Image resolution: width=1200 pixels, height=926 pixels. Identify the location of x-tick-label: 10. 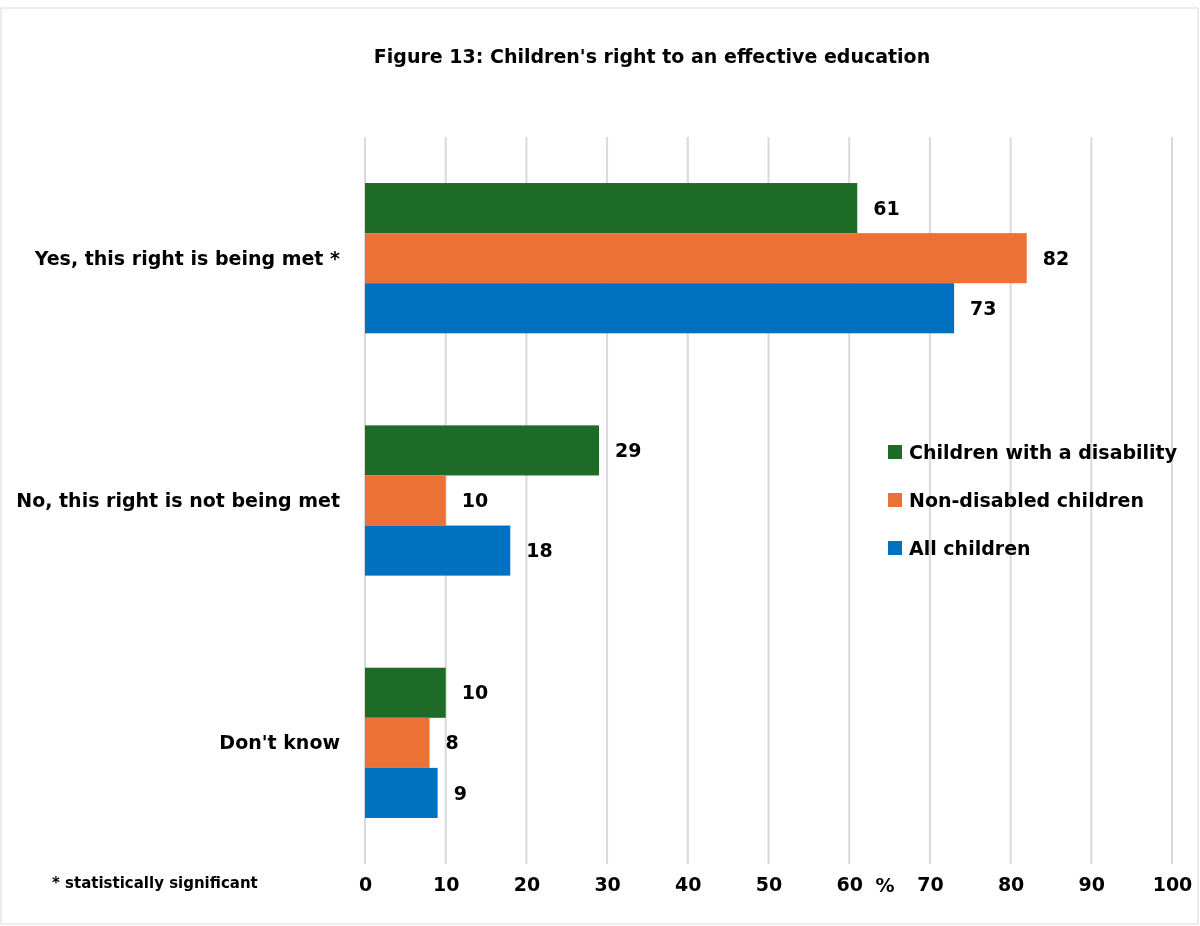
(446, 884).